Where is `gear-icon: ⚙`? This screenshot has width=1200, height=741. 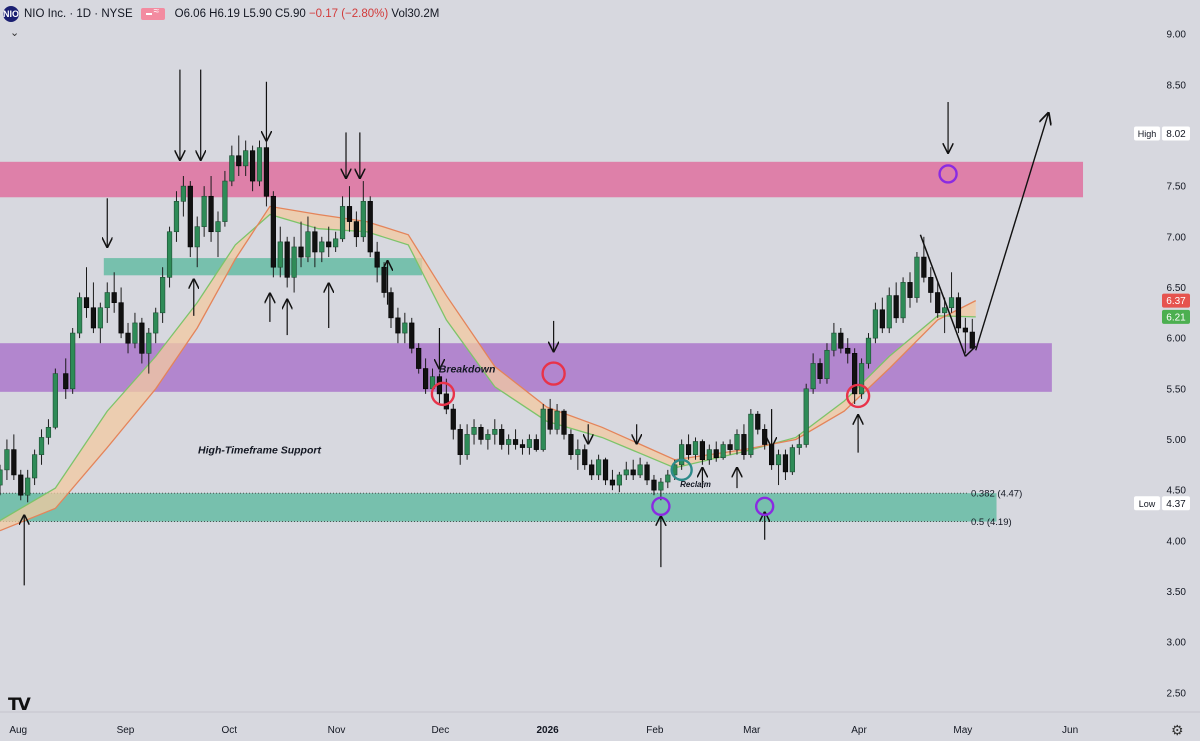
gear-icon: ⚙ is located at coordinates (1177, 730).